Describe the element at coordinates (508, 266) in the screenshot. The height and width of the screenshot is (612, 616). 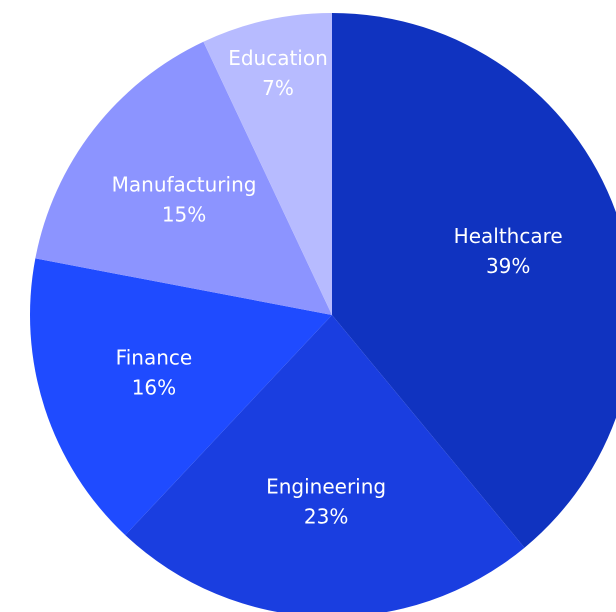
I see `pie-value-healthcare: 39%` at that location.